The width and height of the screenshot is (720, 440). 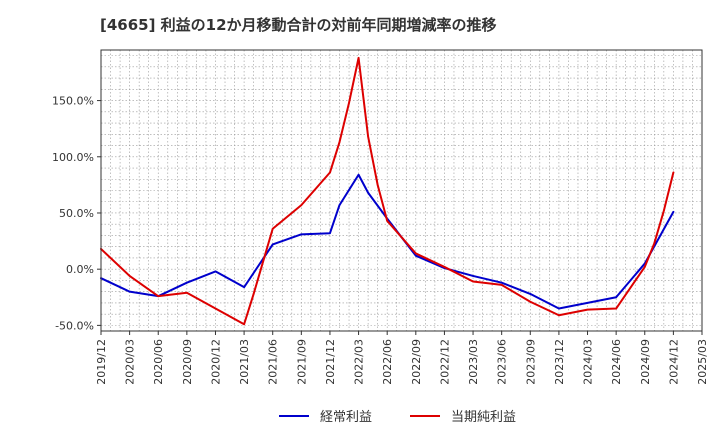 I want to click on x-tick-label: 2022/12, so click(x=444, y=362).